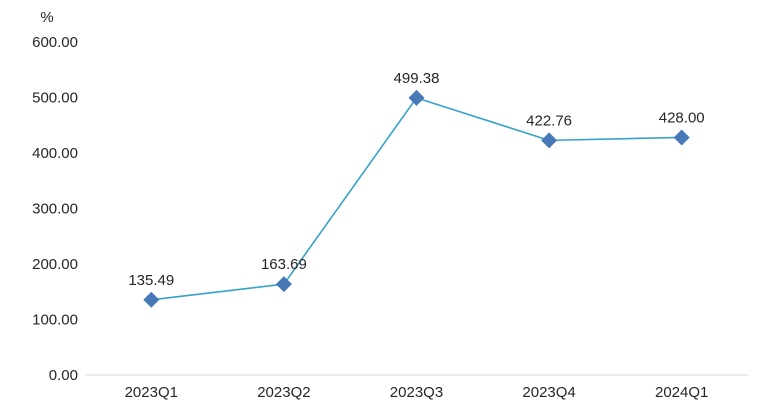 This screenshot has width=763, height=417. What do you see at coordinates (682, 117) in the screenshot?
I see `data-point-label: 428.00` at bounding box center [682, 117].